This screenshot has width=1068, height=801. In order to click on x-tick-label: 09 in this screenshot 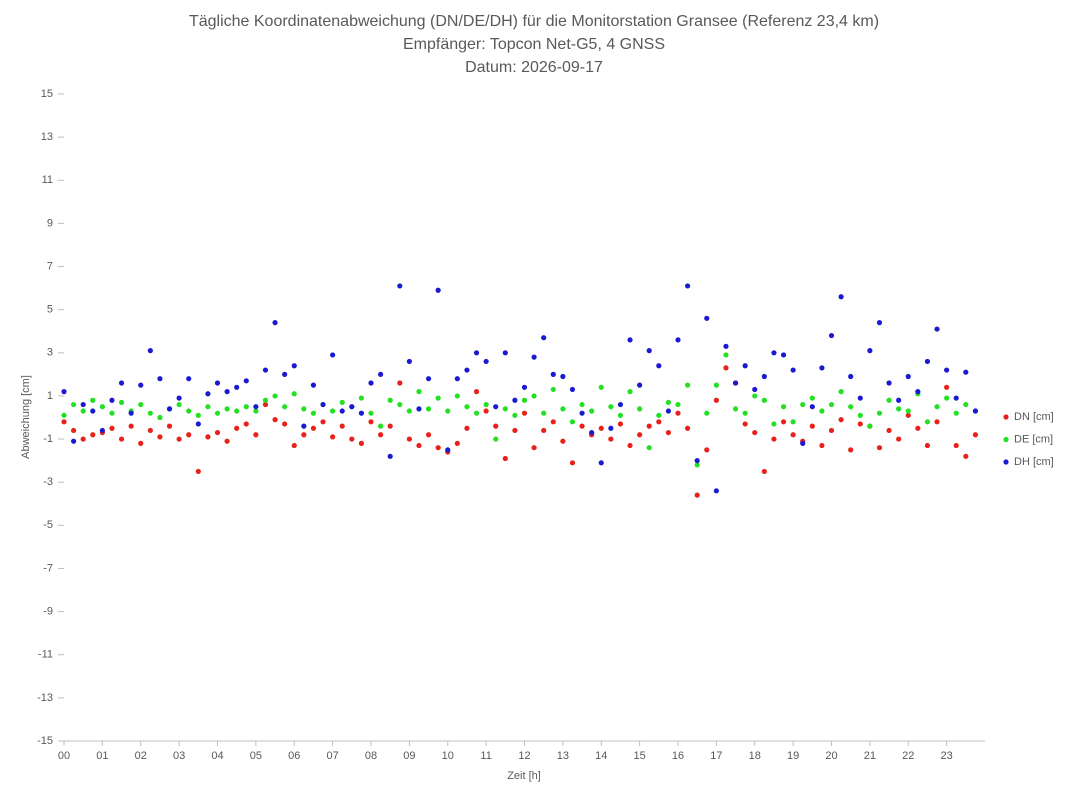, I will do `click(409, 756)`.